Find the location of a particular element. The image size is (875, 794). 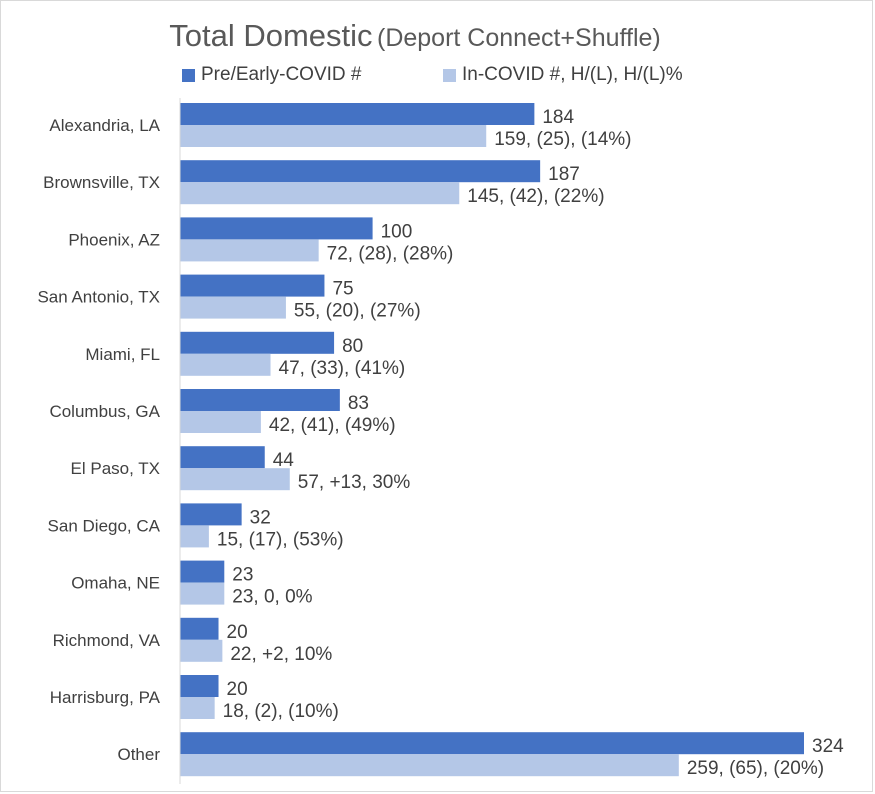

legend-label-in-covid: In-COVID #, H/(L), H/(L)% is located at coordinates (572, 74).